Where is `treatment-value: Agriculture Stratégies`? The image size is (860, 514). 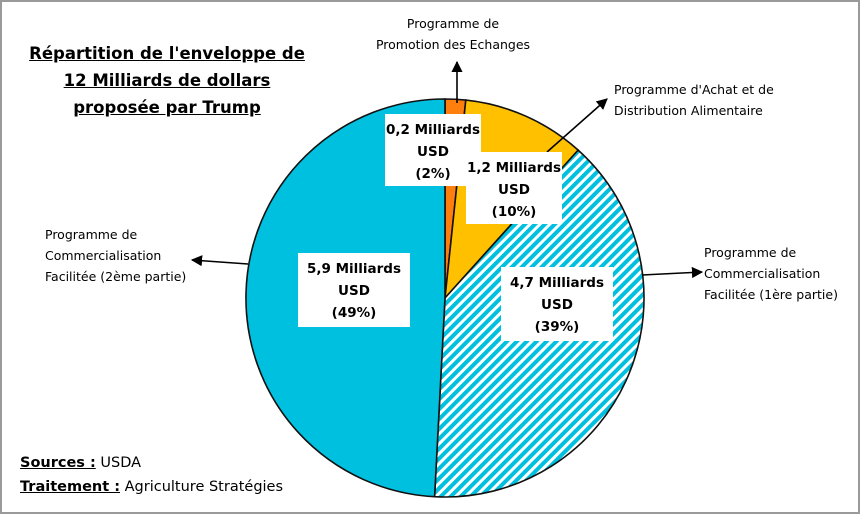 treatment-value: Agriculture Stratégies is located at coordinates (204, 487).